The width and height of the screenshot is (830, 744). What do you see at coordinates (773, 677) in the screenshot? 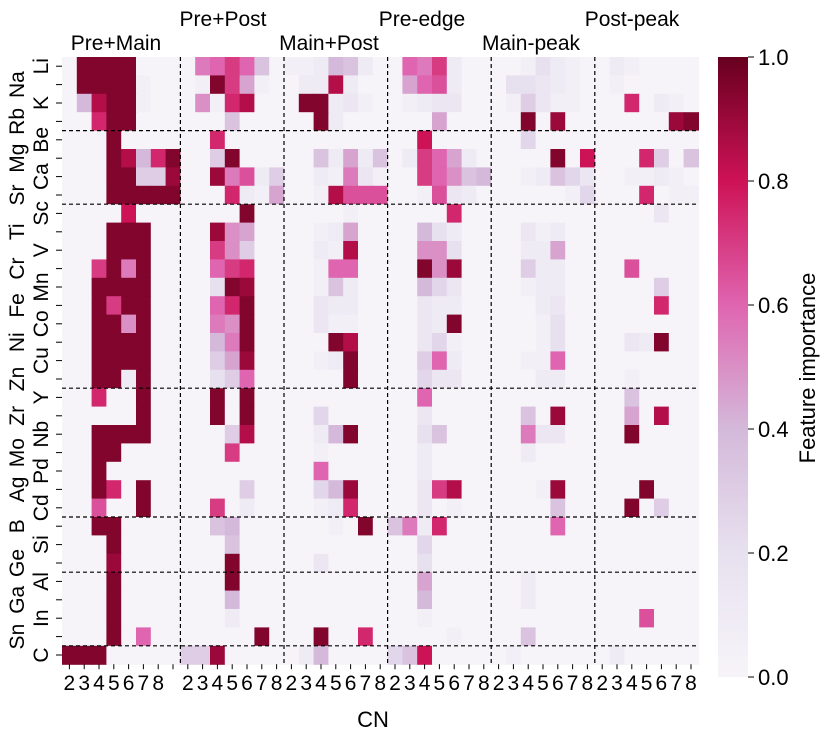
I see `colorbar-tick-label: 0.0` at bounding box center [773, 677].